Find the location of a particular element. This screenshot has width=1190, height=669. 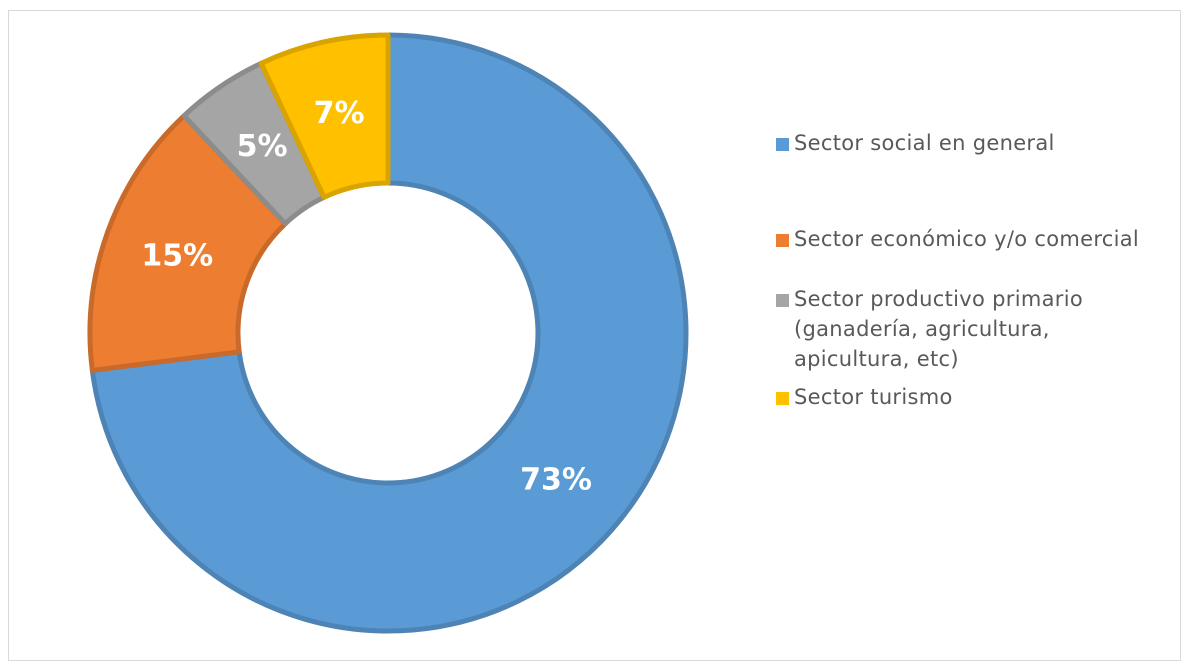

data-label: 15% is located at coordinates (177, 256).